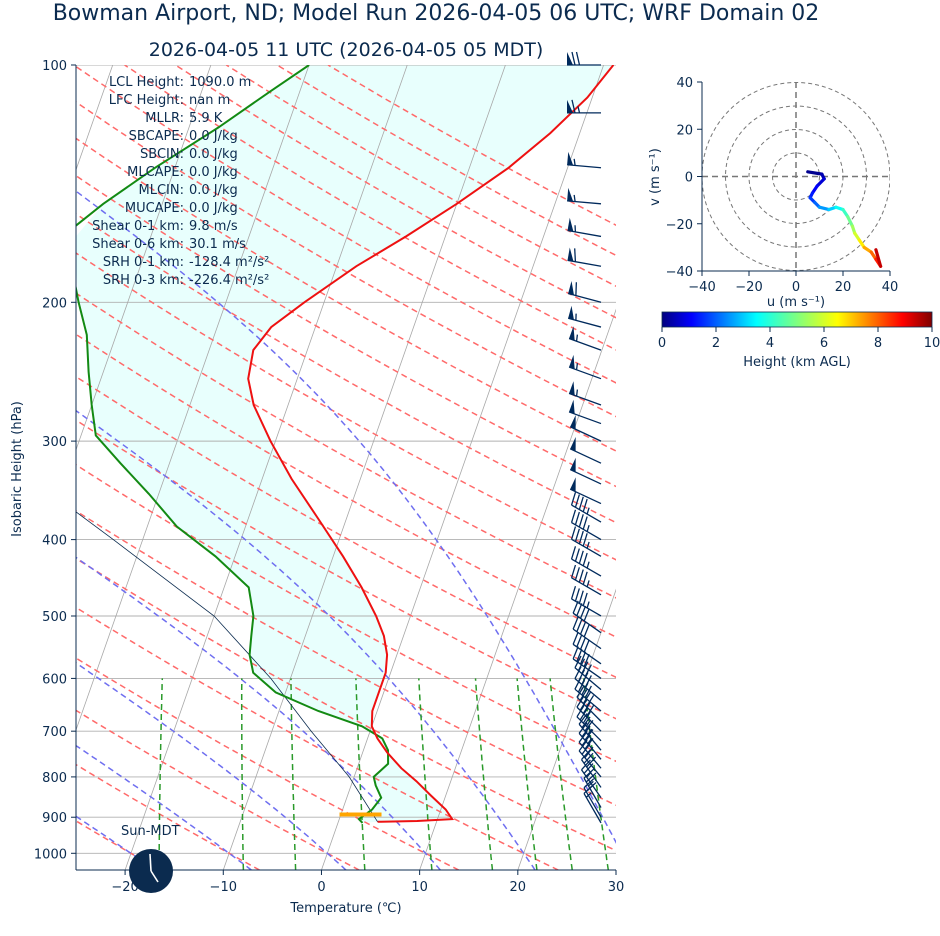 This screenshot has width=940, height=936. I want to click on skewt-x-tick-label: 0, so click(321, 887).